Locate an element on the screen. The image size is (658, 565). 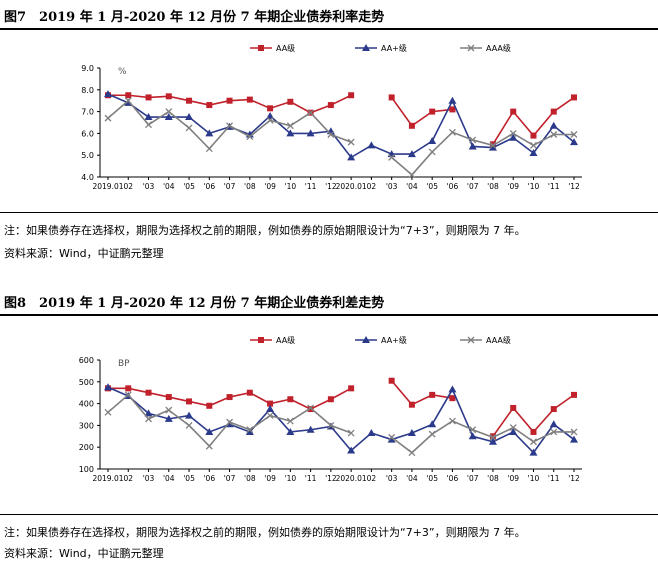
legend-label: AA级 is located at coordinates (285, 340).